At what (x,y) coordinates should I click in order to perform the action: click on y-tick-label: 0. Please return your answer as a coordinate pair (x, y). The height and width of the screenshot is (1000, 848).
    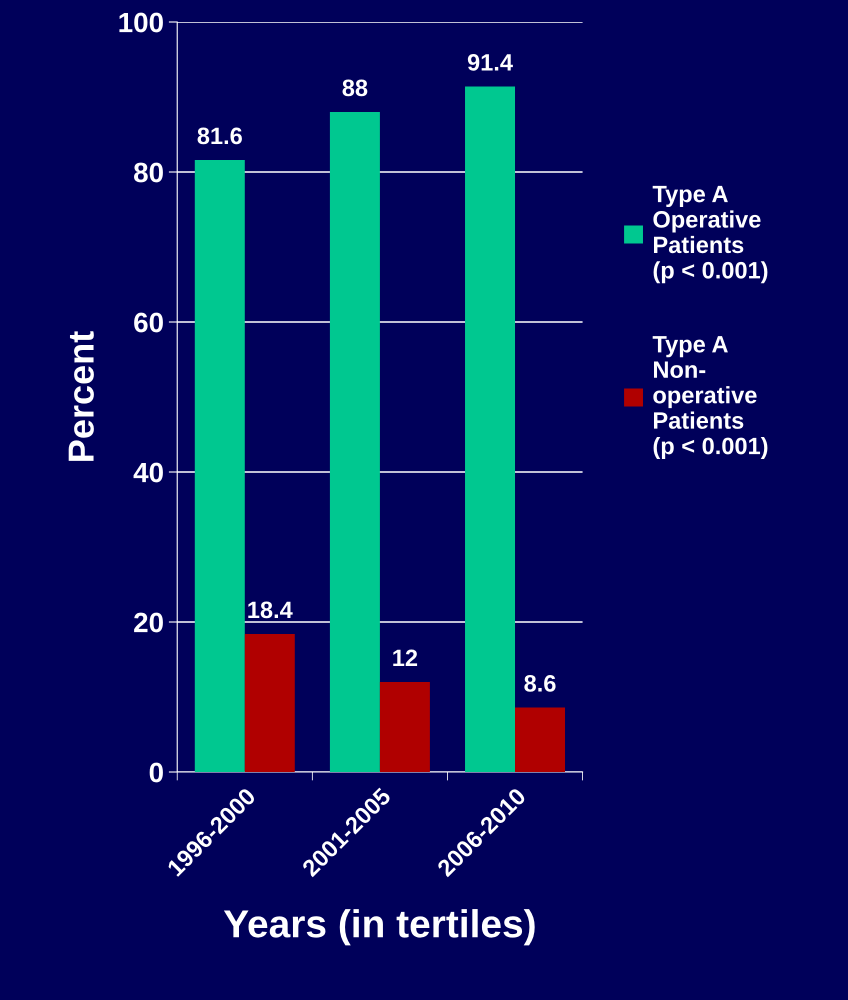
    Looking at the image, I should click on (156, 772).